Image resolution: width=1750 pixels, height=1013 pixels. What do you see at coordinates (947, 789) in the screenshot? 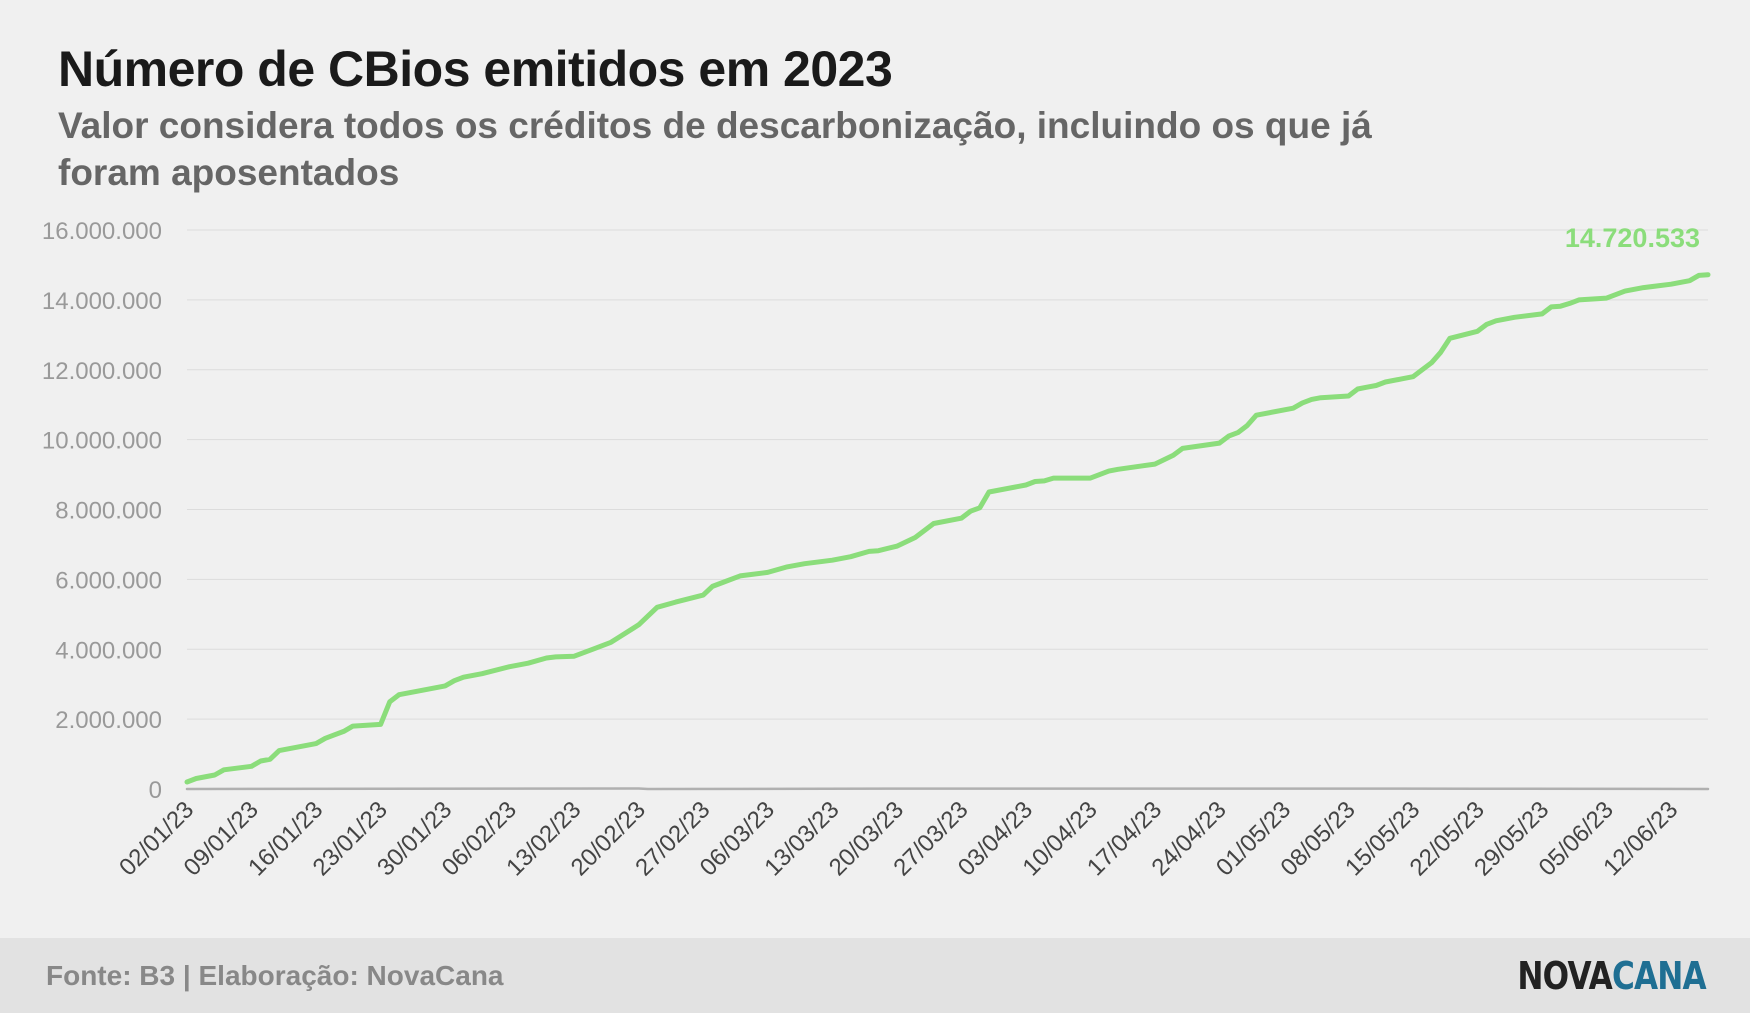
I see `series-line-baseline` at bounding box center [947, 789].